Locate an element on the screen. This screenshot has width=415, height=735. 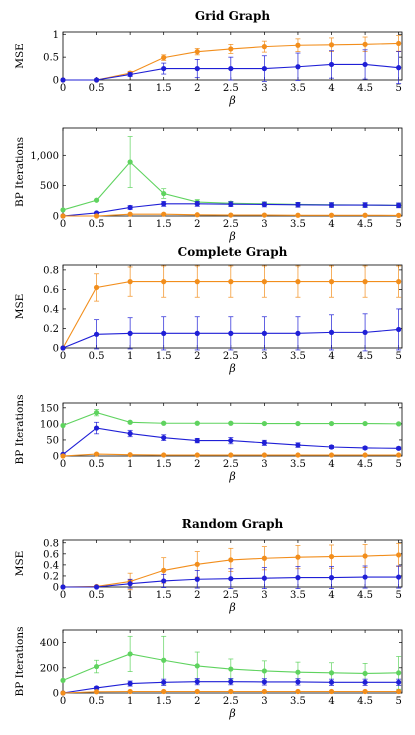
plot-frame is located at coordinates (232, 56).